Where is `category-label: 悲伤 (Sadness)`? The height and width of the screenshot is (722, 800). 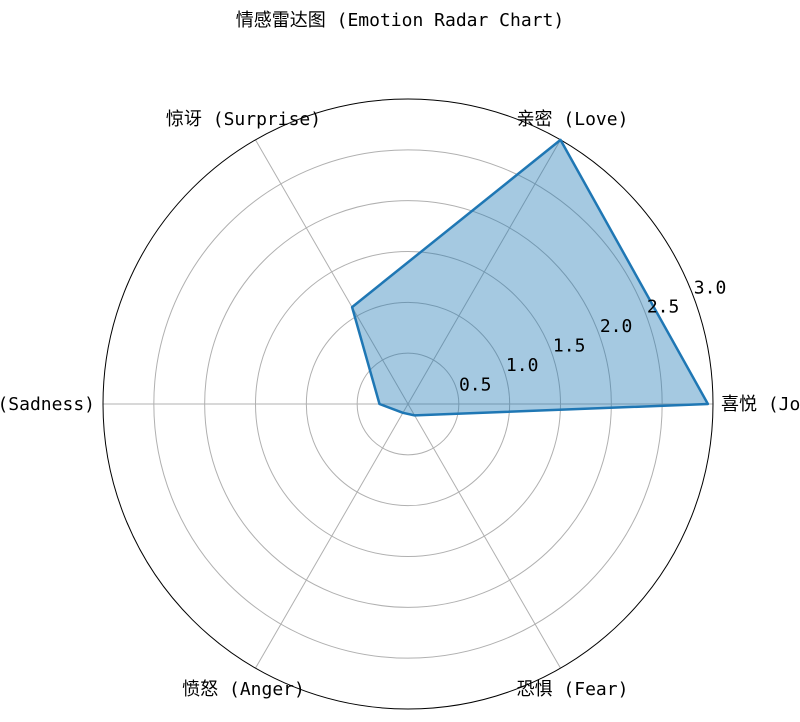 category-label: 悲伤 (Sadness) is located at coordinates (47, 404).